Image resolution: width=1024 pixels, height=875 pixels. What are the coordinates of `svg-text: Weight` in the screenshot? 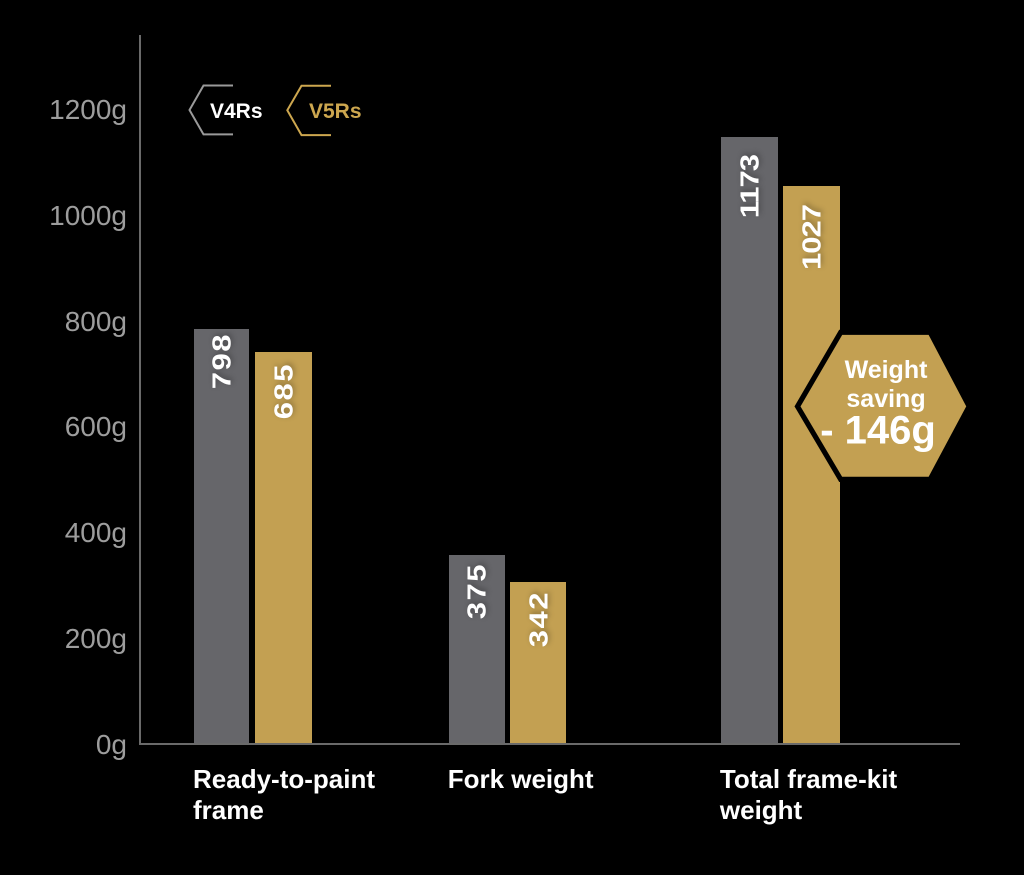 It's located at (887, 370).